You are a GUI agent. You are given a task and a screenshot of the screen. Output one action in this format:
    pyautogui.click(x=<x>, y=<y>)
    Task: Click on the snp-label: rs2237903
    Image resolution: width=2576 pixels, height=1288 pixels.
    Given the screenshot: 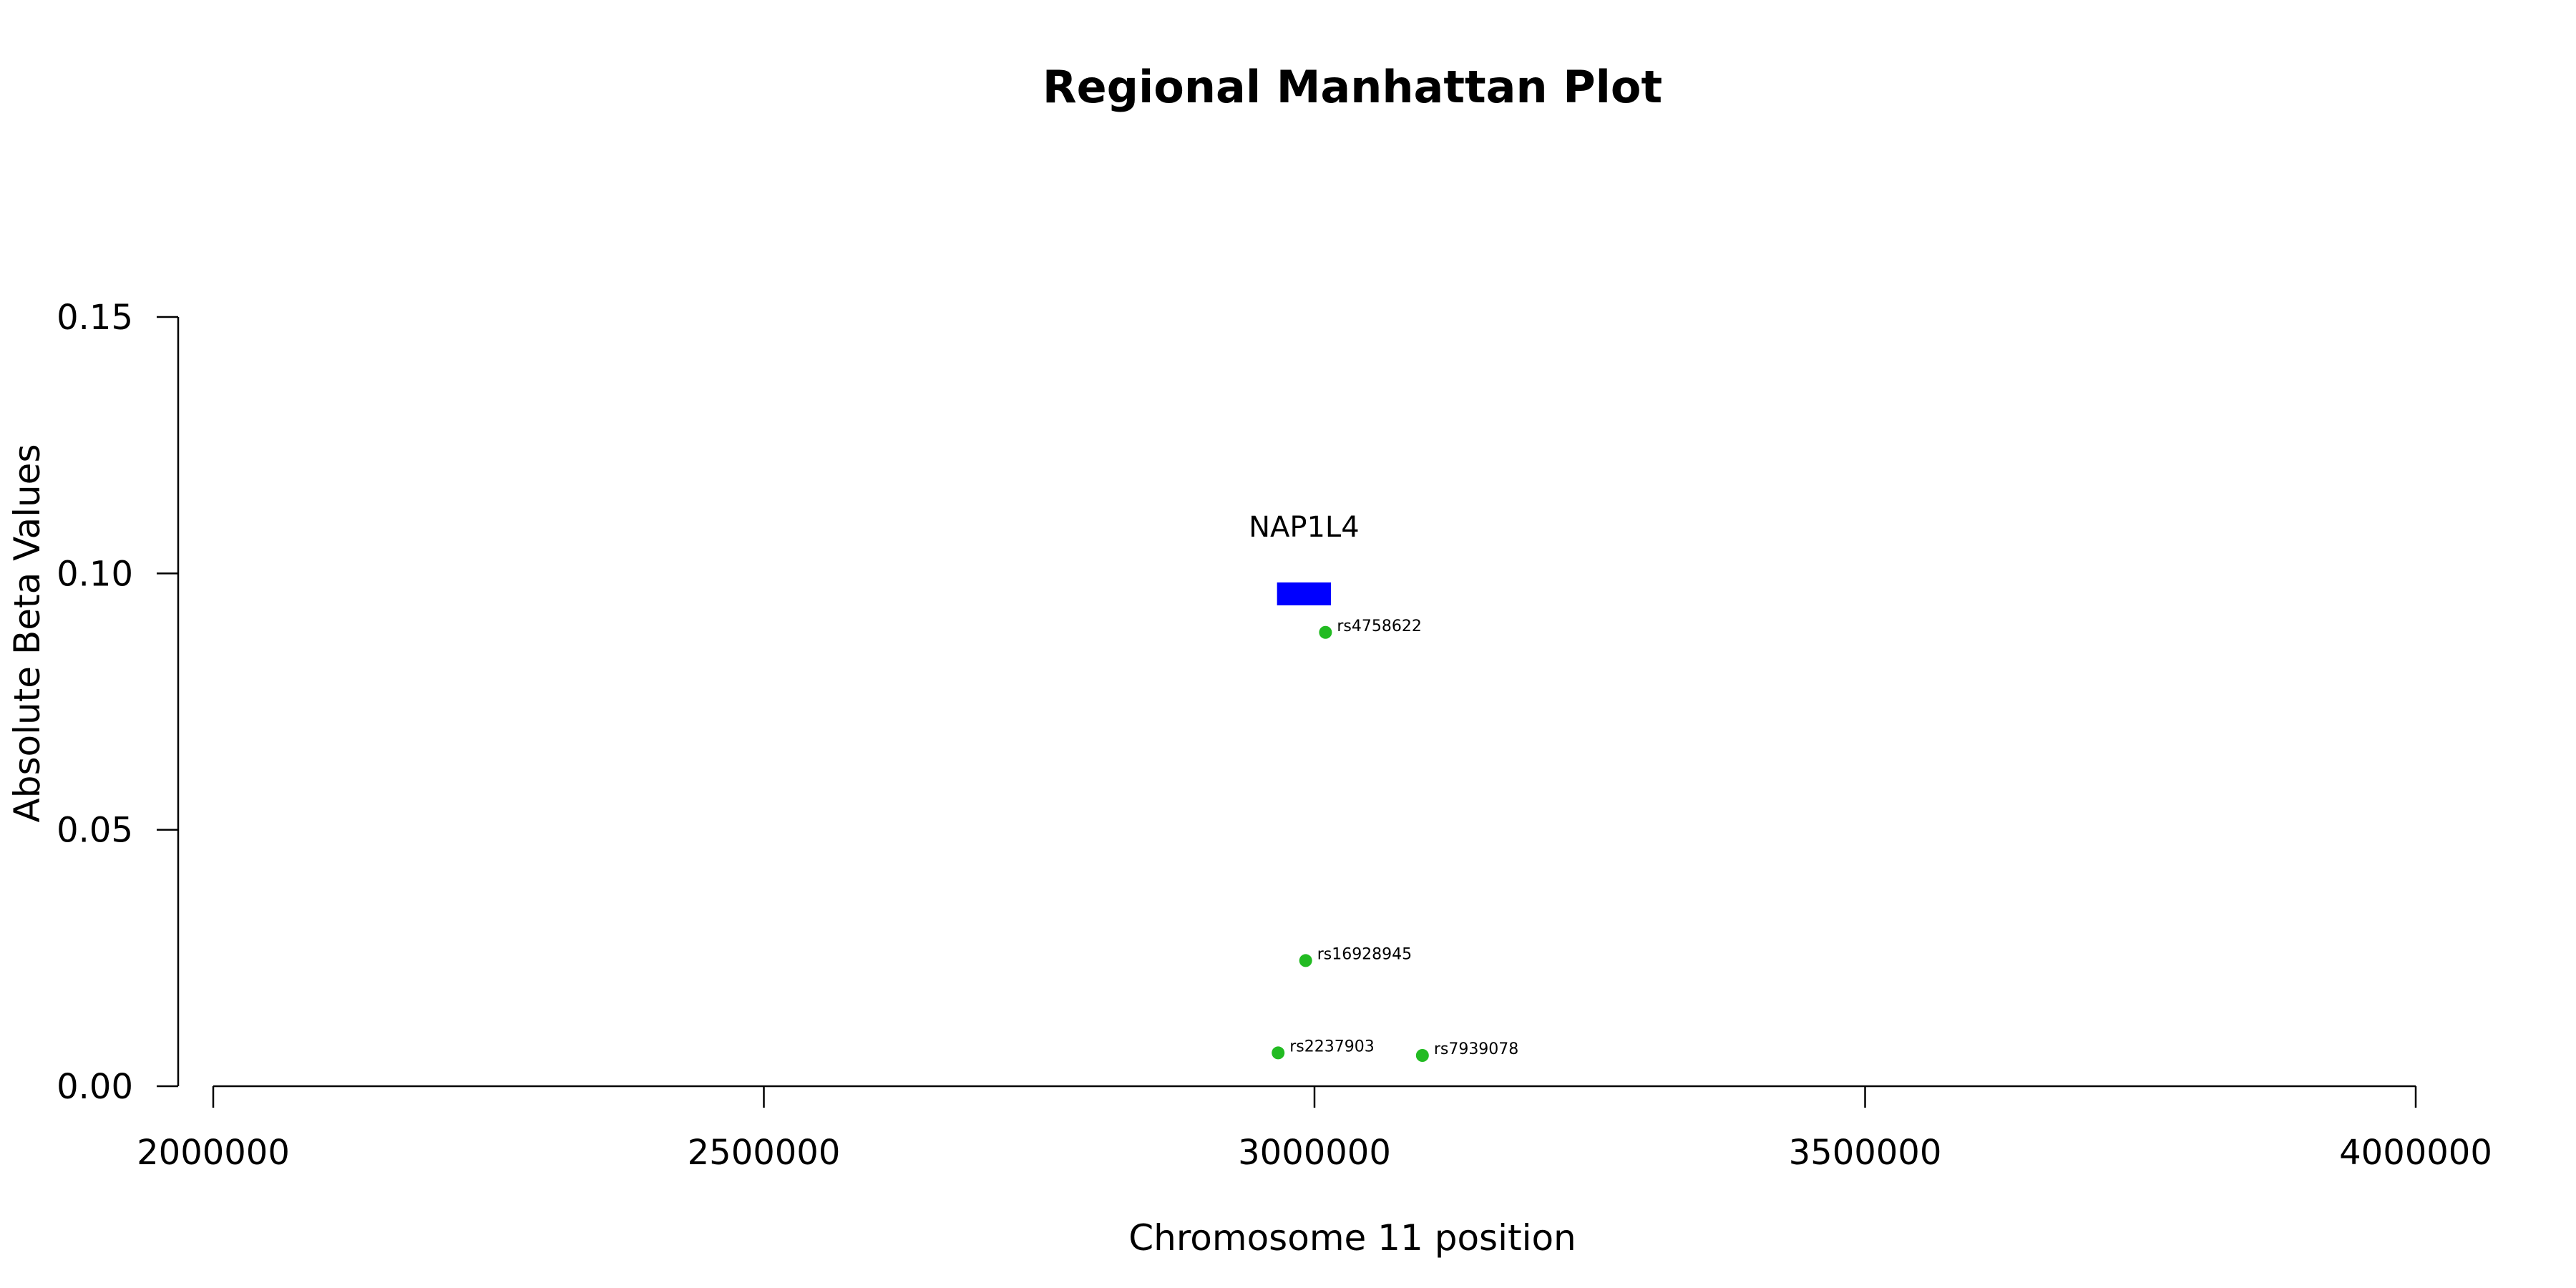 What is the action you would take?
    pyautogui.click(x=1332, y=1046)
    